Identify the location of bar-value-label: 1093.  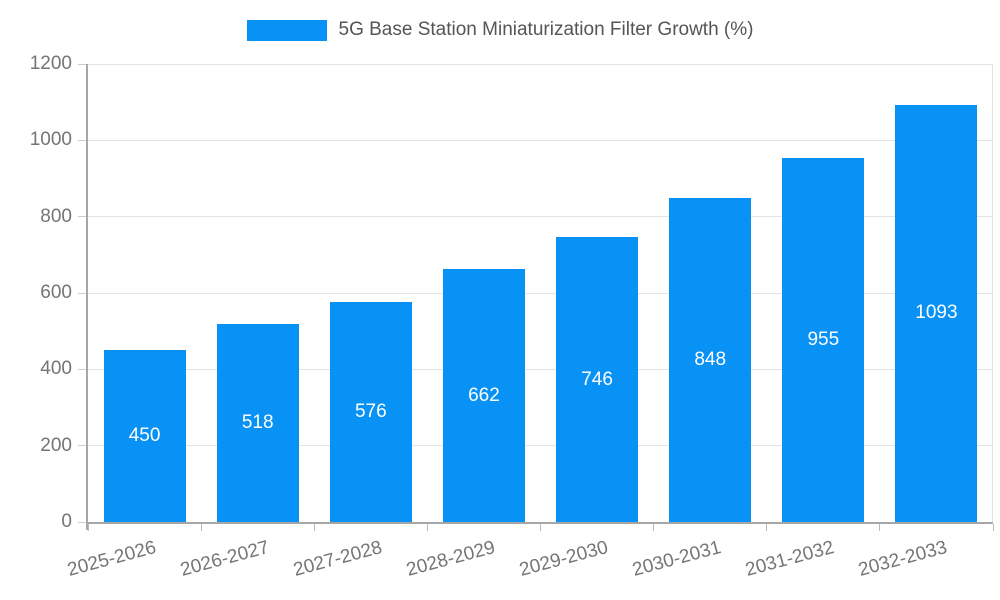
(936, 313).